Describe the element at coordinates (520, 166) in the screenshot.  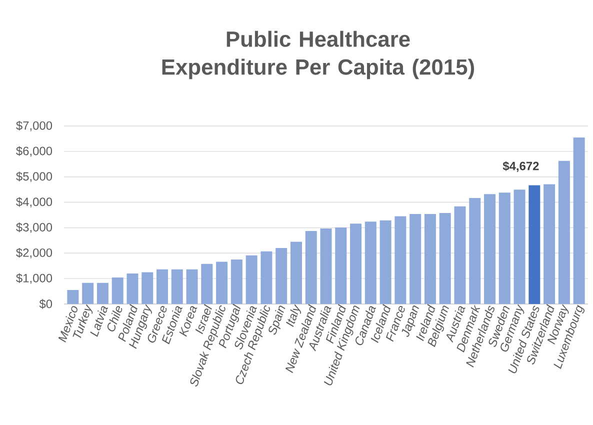
I see `data-label: $4,672` at that location.